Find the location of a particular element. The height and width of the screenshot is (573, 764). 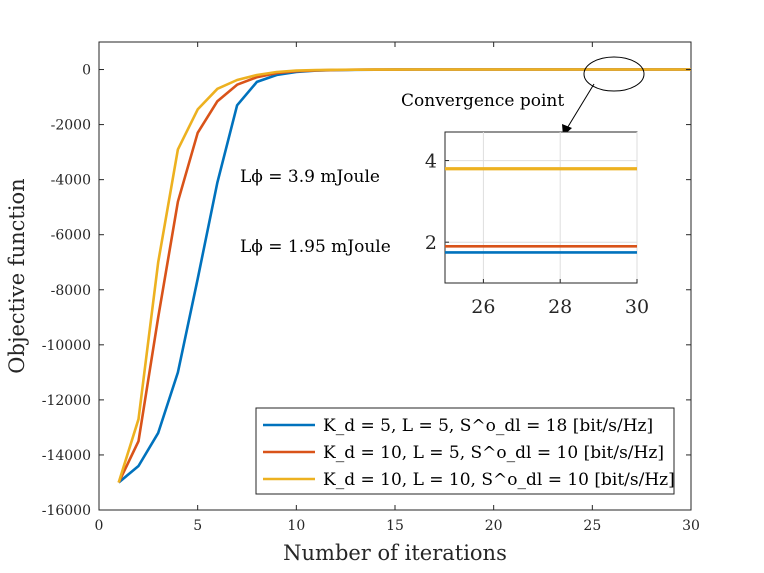

inset-y-tick-label: 2 is located at coordinates (431, 243).